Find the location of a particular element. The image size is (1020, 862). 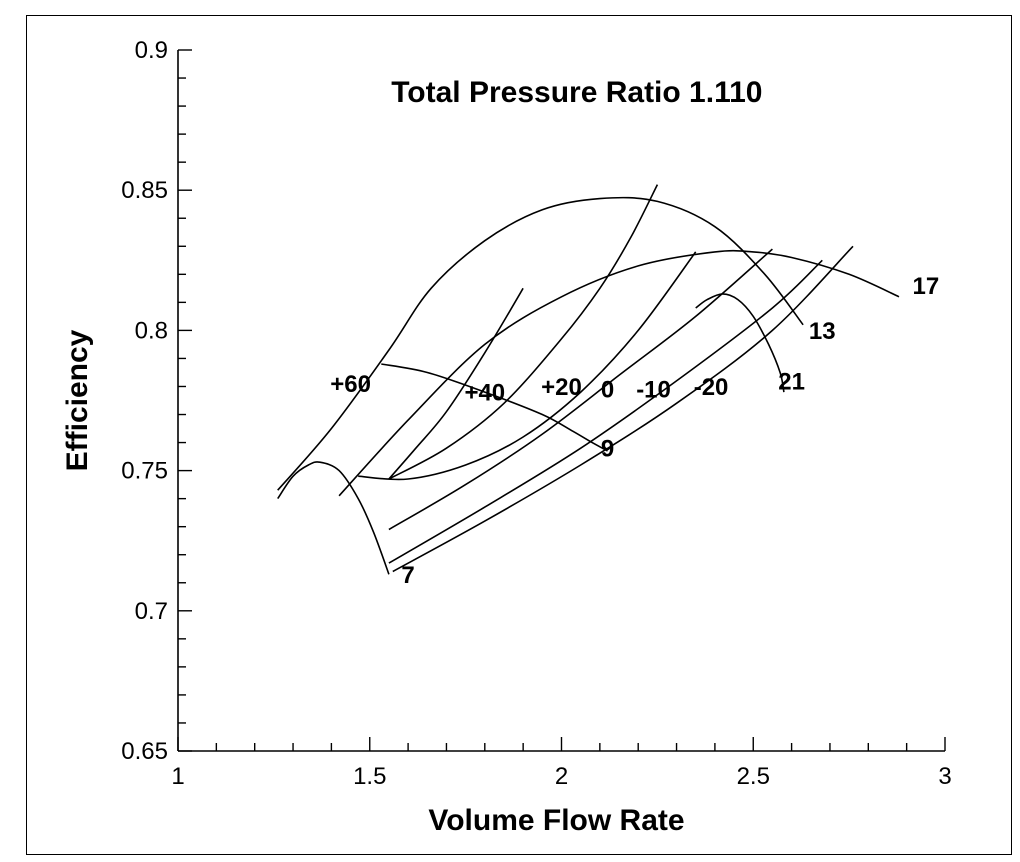

series-label: +20 is located at coordinates (561, 387).